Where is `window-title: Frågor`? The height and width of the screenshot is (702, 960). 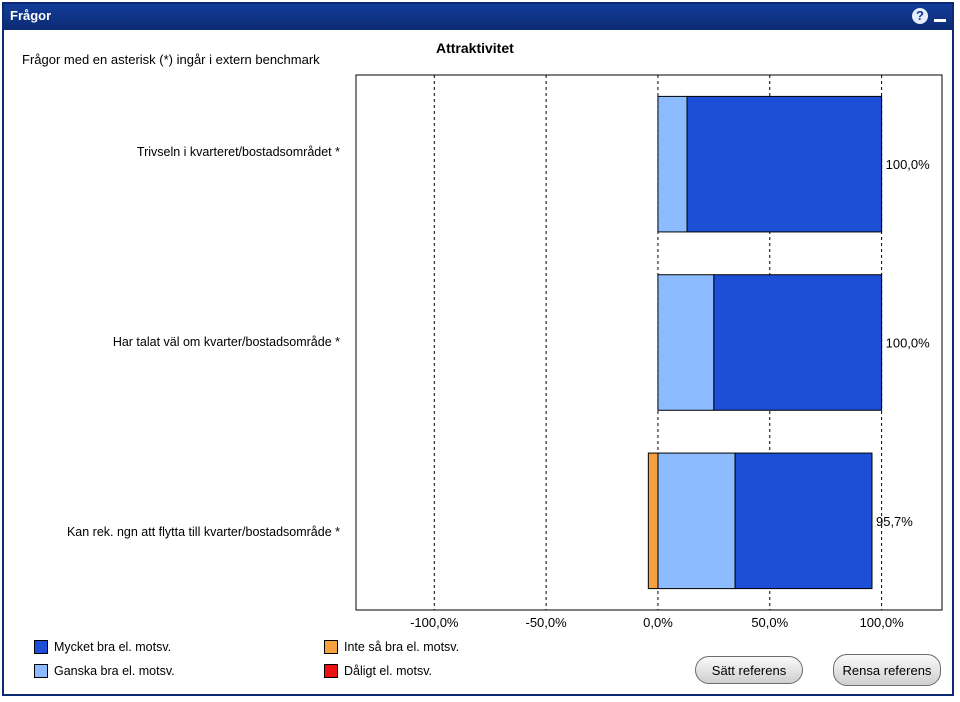 window-title: Frågor is located at coordinates (31, 15).